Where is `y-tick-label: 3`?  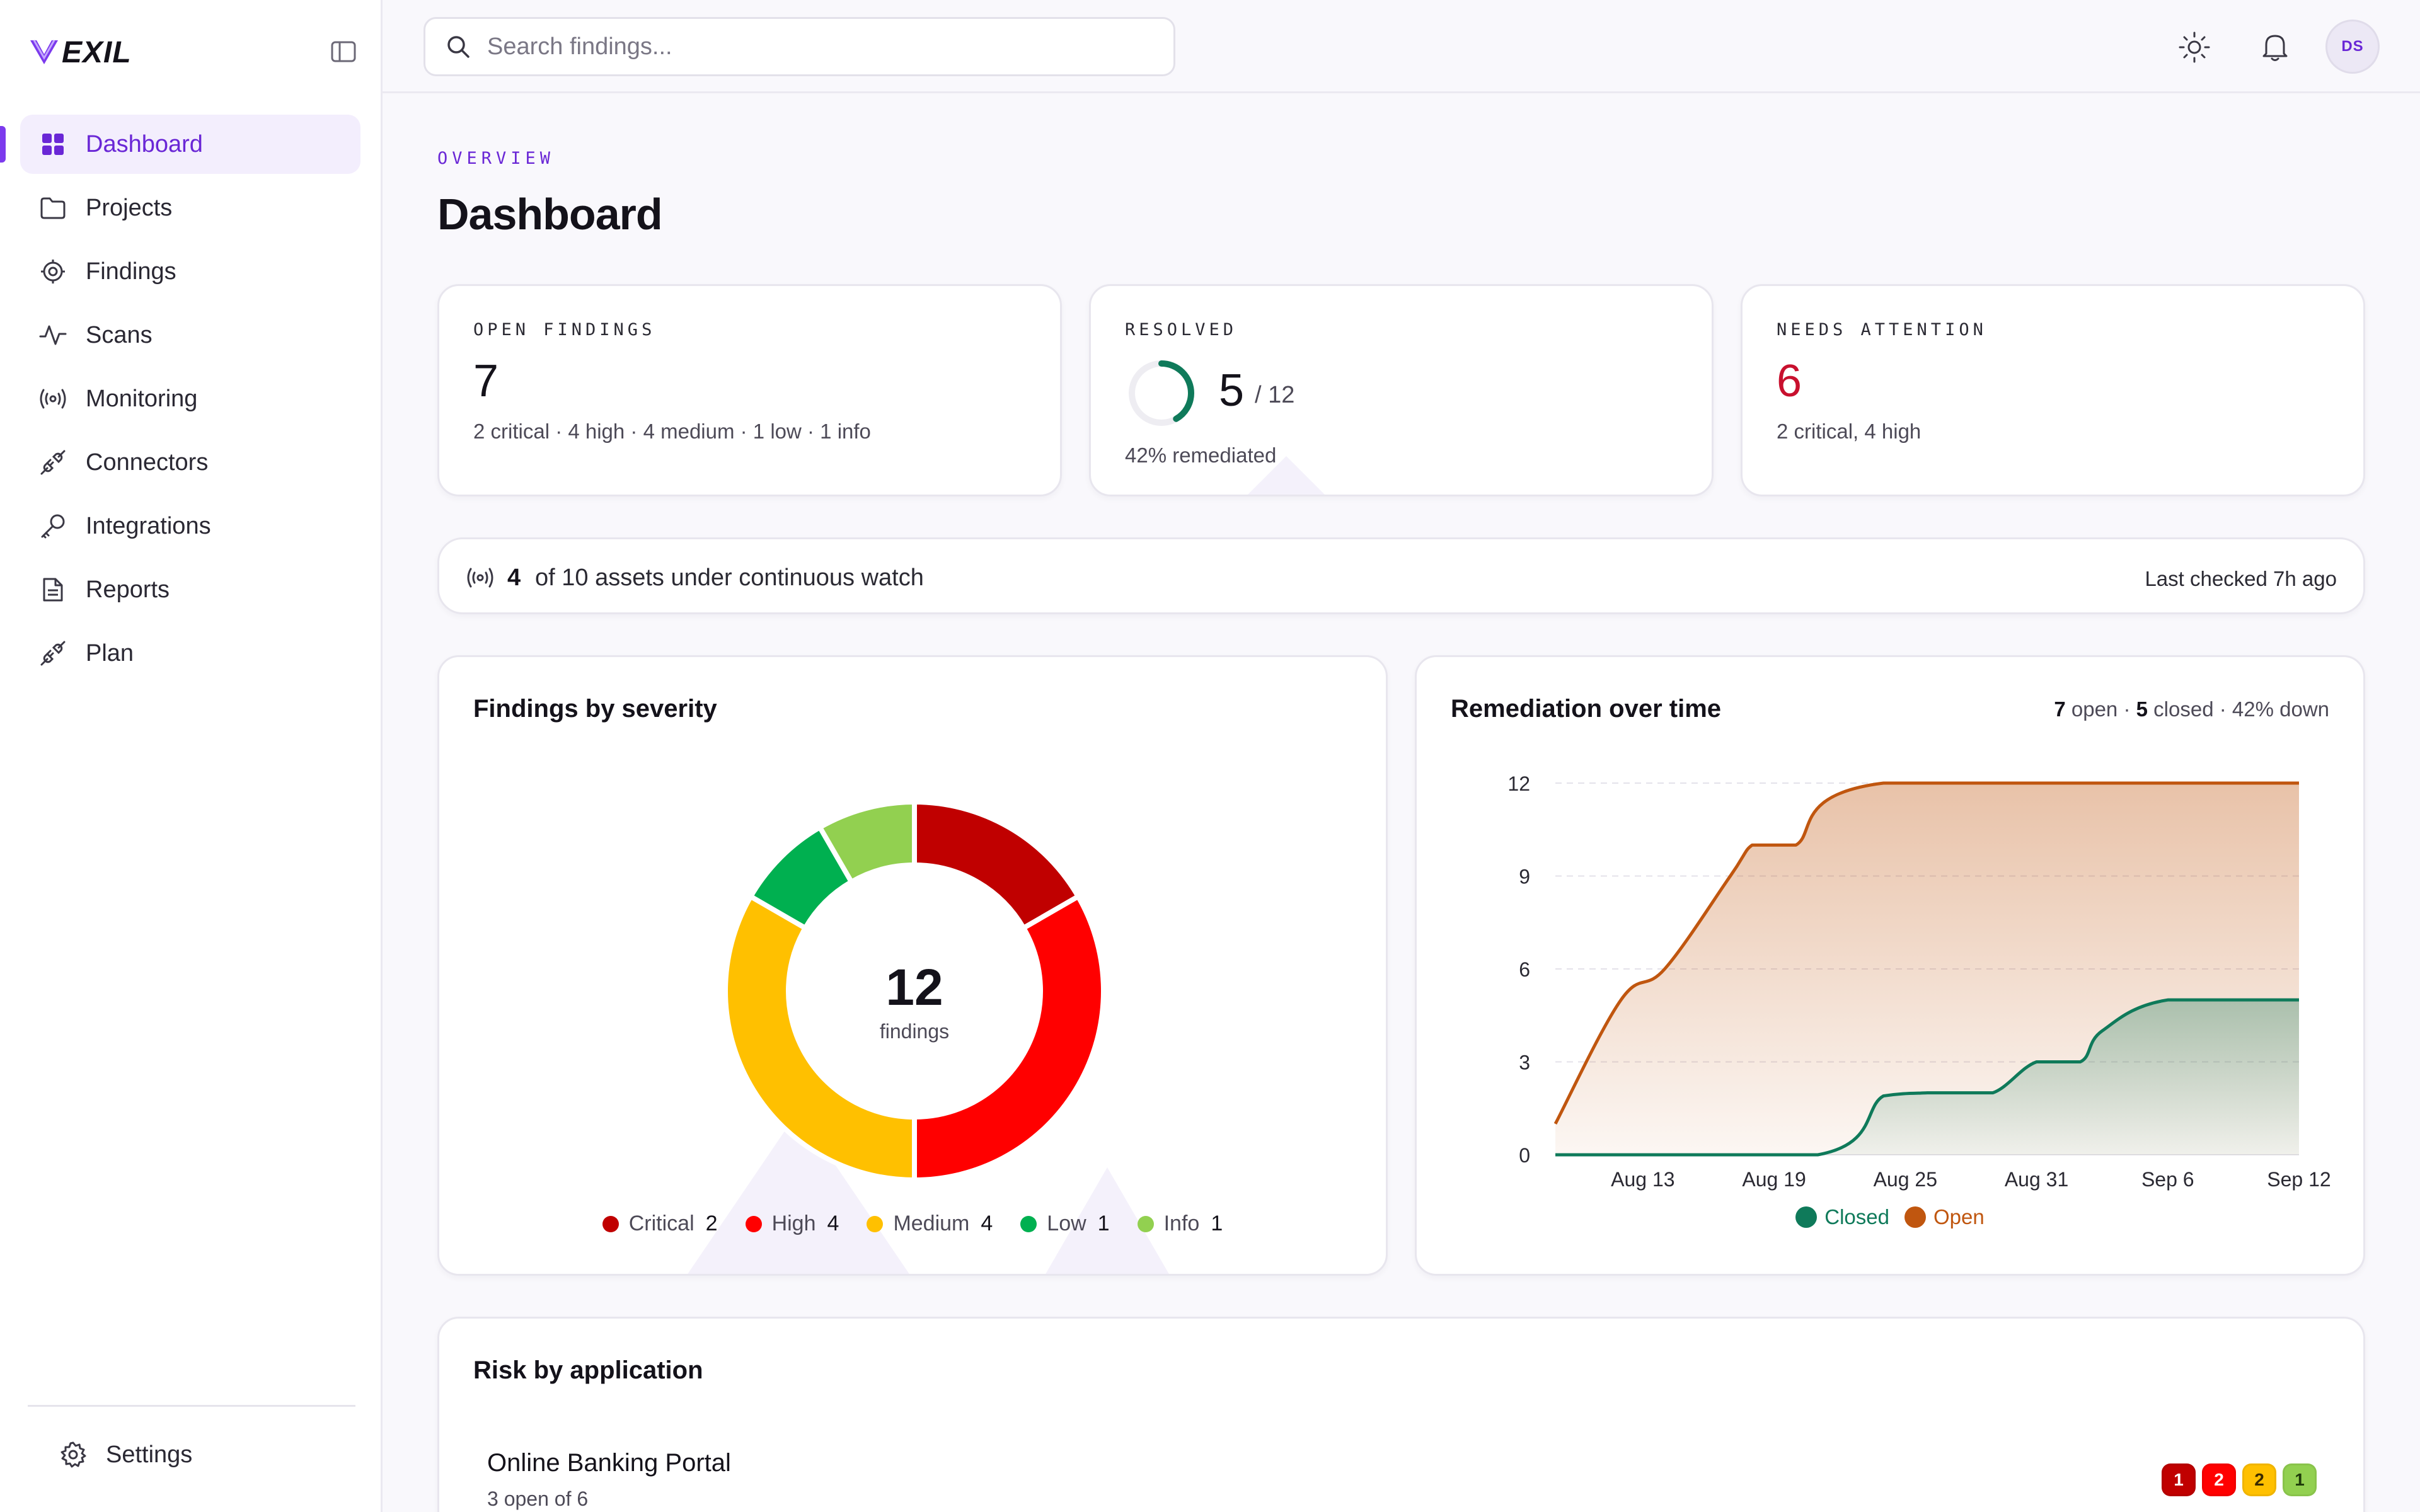
y-tick-label: 3 is located at coordinates (1524, 1062).